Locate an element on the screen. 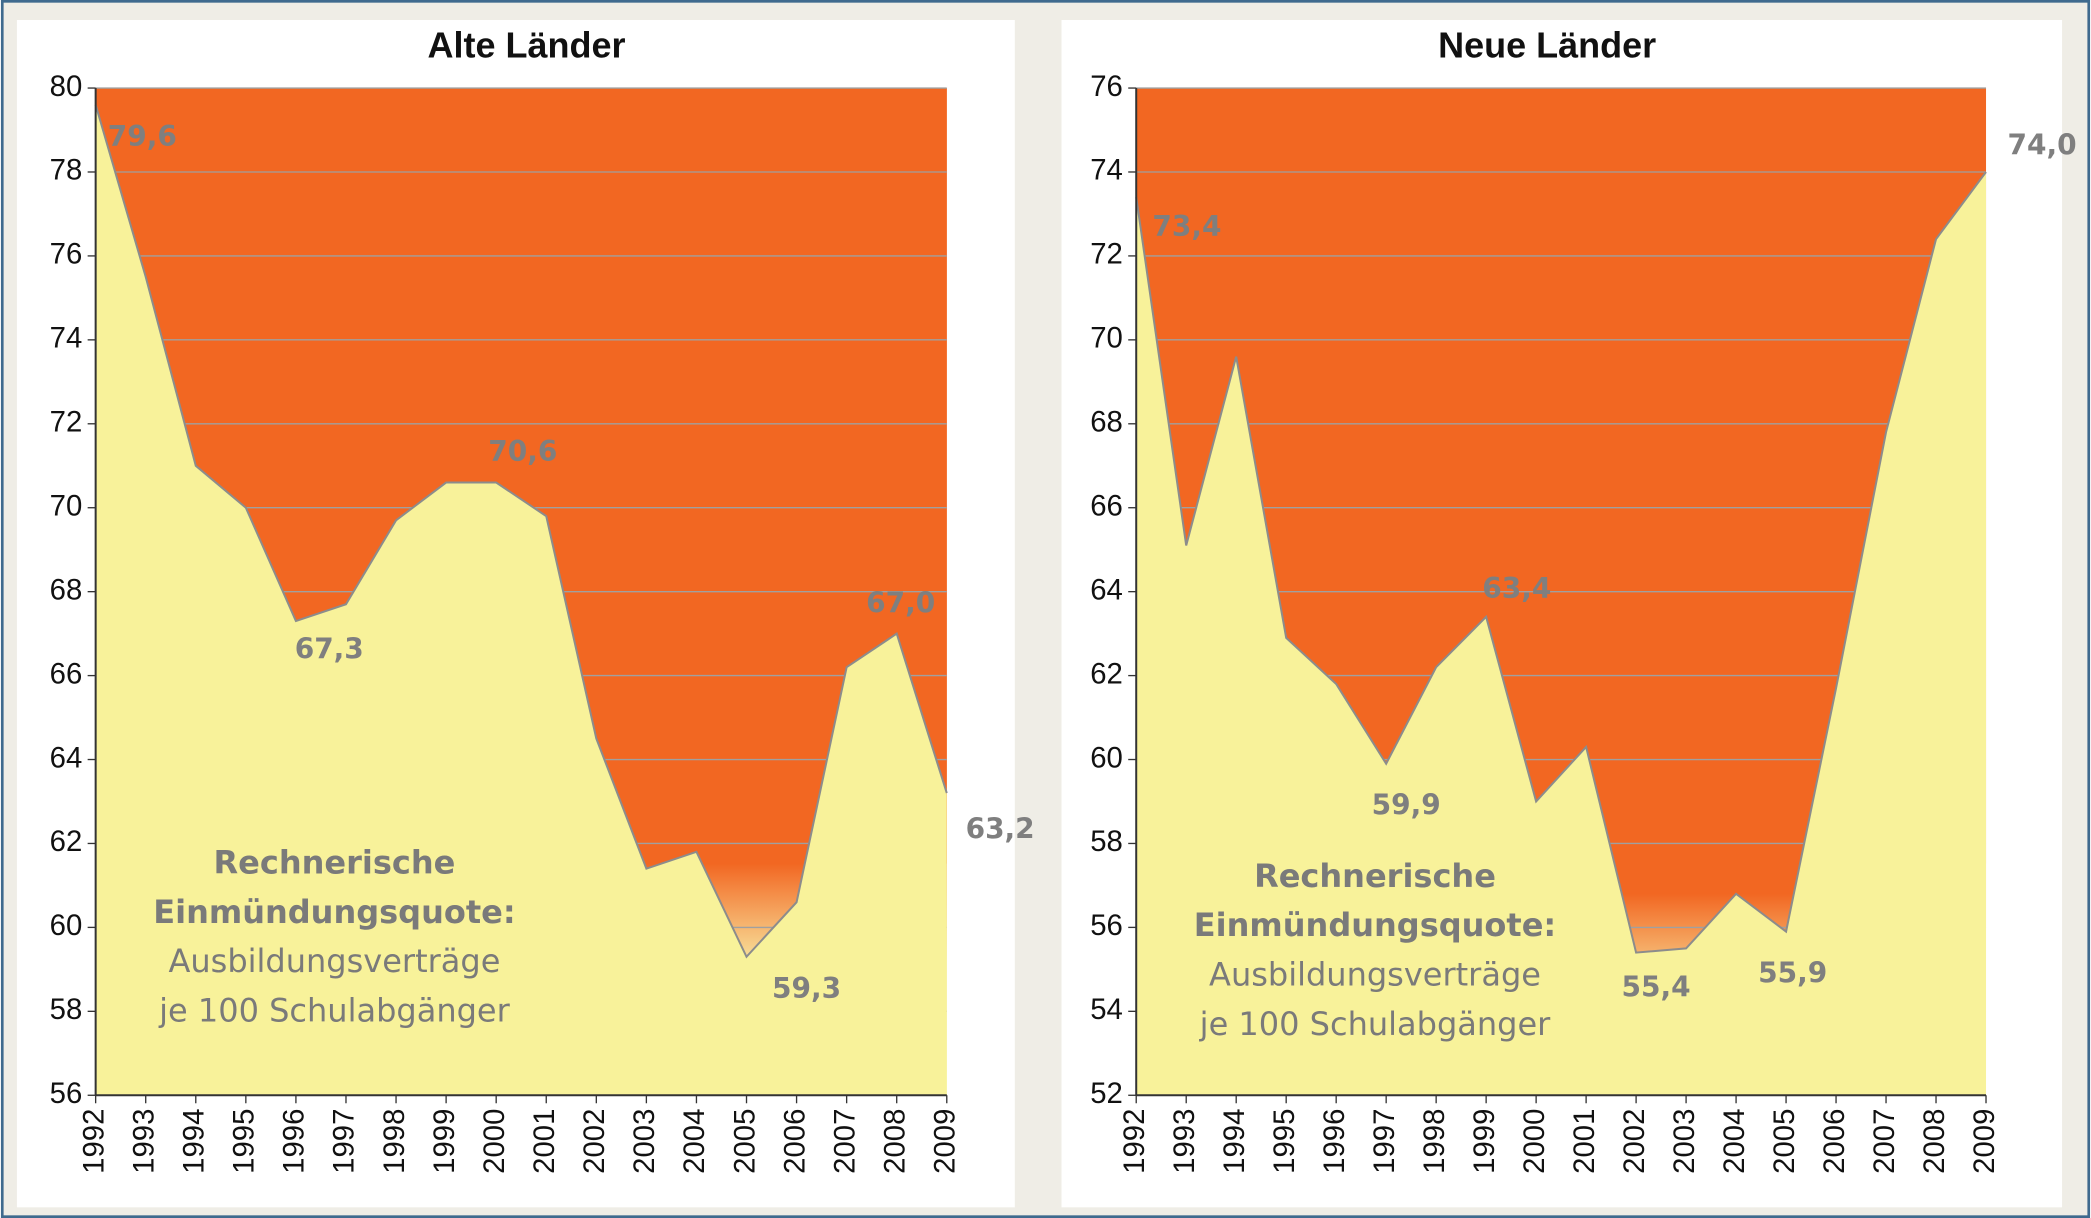 The width and height of the screenshot is (2091, 1218). data-label: 67,0 is located at coordinates (900, 602).